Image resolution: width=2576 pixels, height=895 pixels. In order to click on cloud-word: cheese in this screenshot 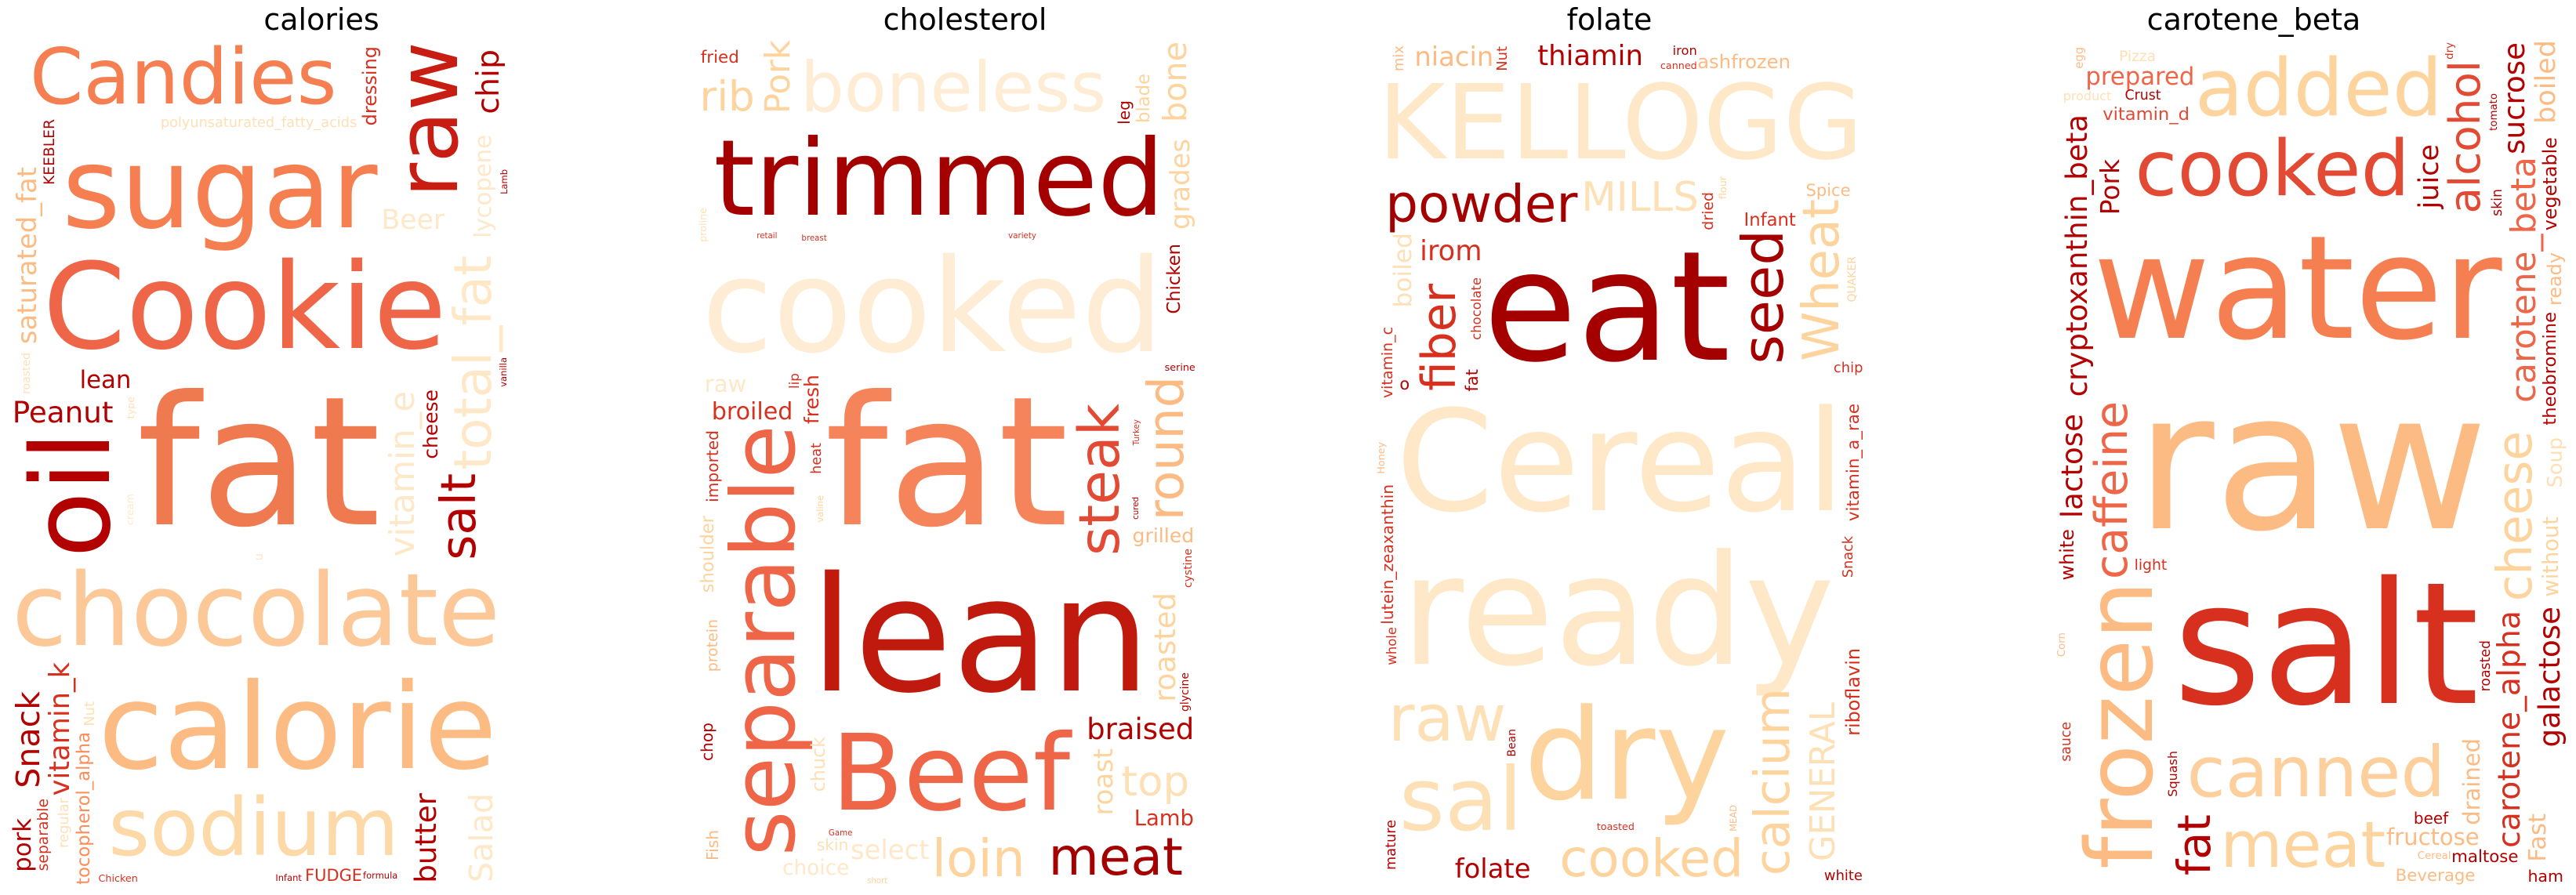, I will do `click(2515, 516)`.